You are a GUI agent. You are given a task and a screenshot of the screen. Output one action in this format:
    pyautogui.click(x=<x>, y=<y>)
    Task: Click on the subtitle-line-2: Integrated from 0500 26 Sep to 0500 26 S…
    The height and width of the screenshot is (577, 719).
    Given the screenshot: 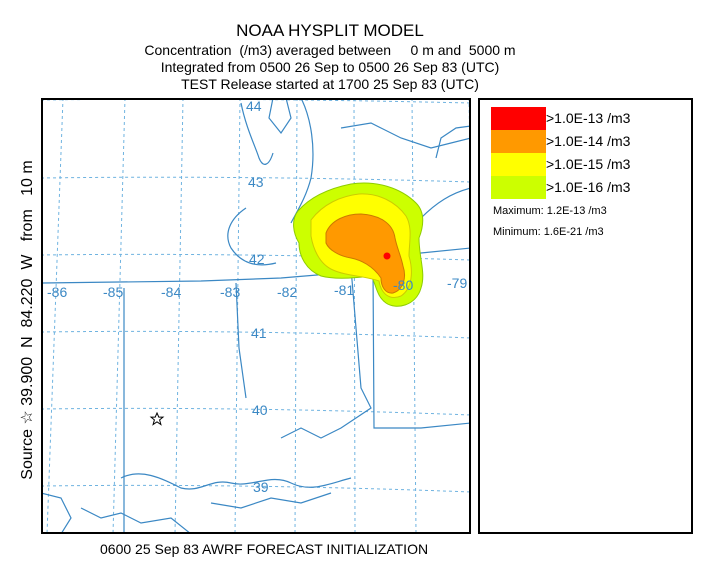 What is the action you would take?
    pyautogui.click(x=330, y=67)
    